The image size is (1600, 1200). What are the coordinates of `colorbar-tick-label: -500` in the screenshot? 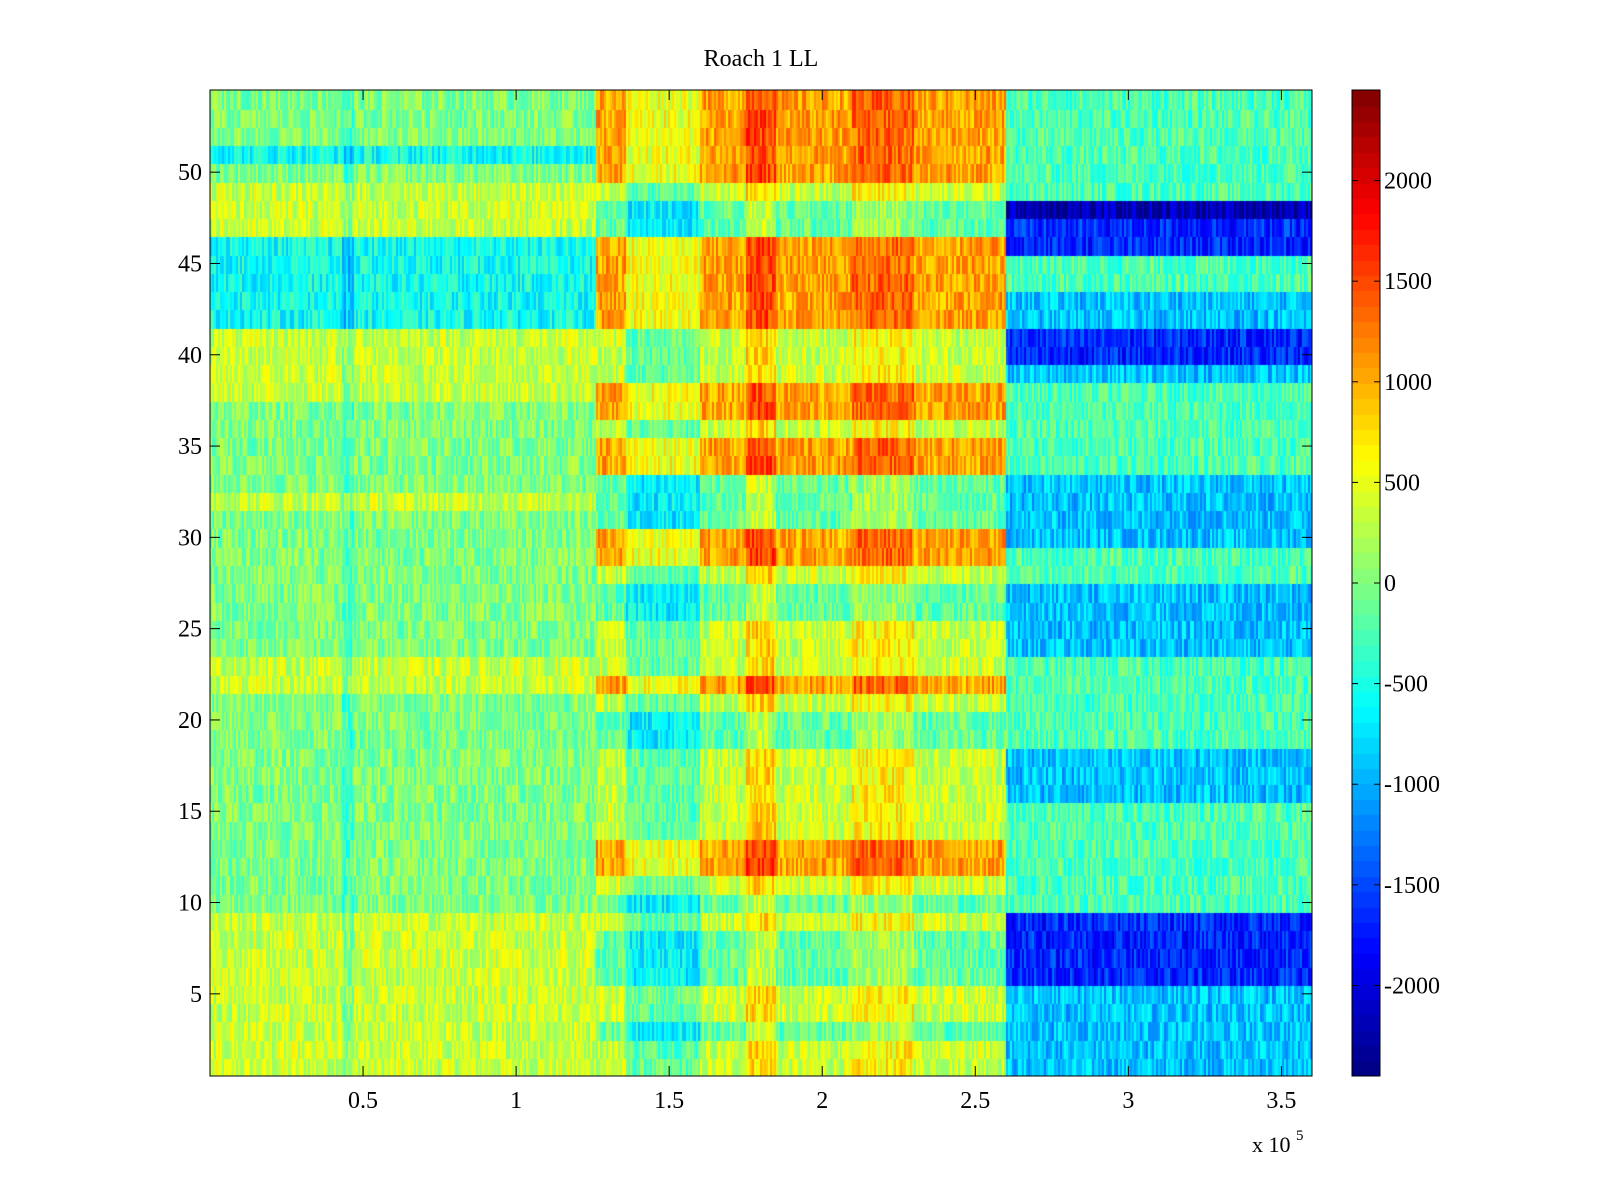 It's located at (1406, 685).